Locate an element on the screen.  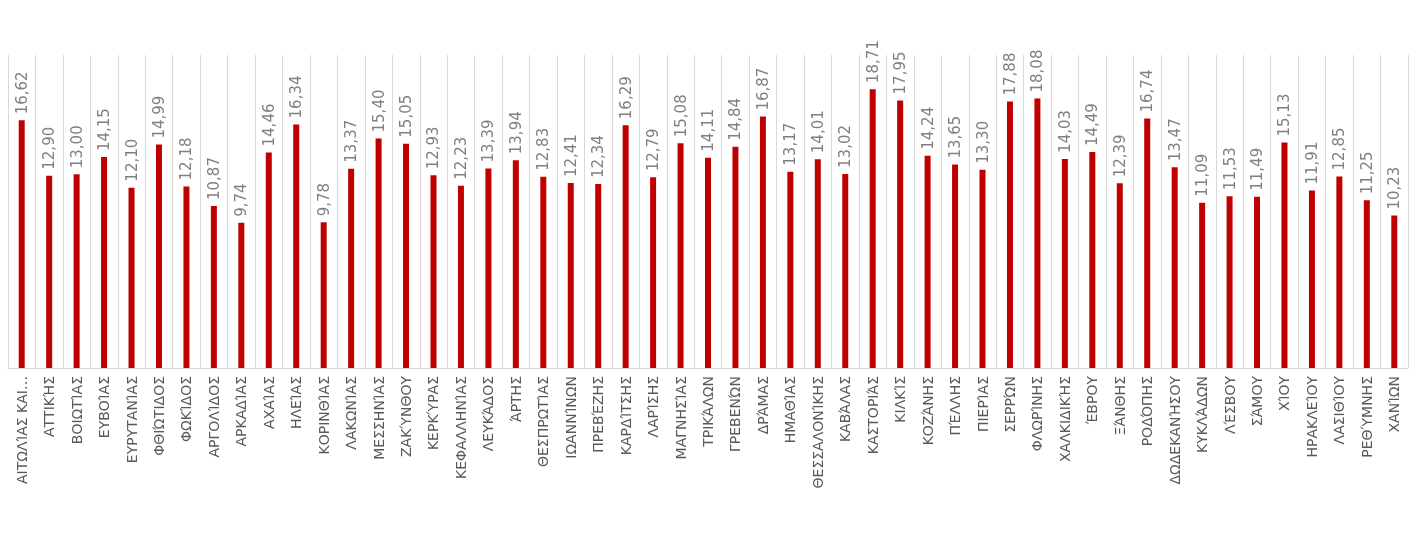
data-label: 18,71 is located at coordinates (872, 62).